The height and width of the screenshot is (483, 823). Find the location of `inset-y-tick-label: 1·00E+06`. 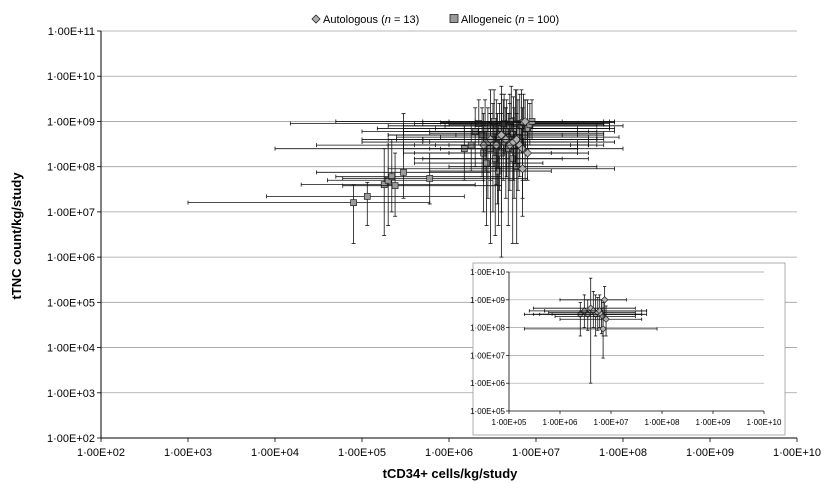

inset-y-tick-label: 1·00E+06 is located at coordinates (487, 383).